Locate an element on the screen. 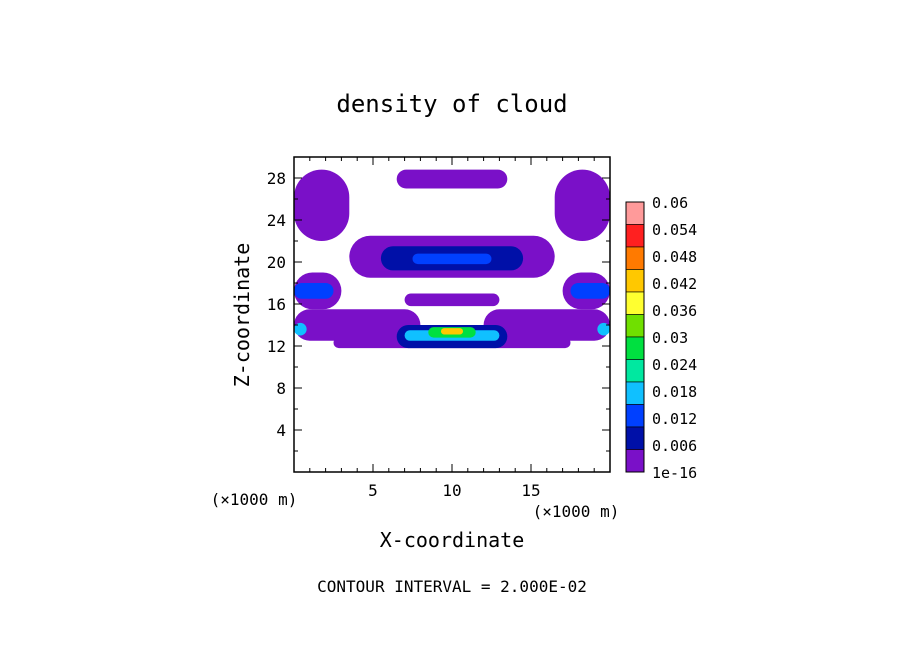  contour-interval-note: CONTOUR INTERVAL = 2.000E-02 is located at coordinates (452, 586).